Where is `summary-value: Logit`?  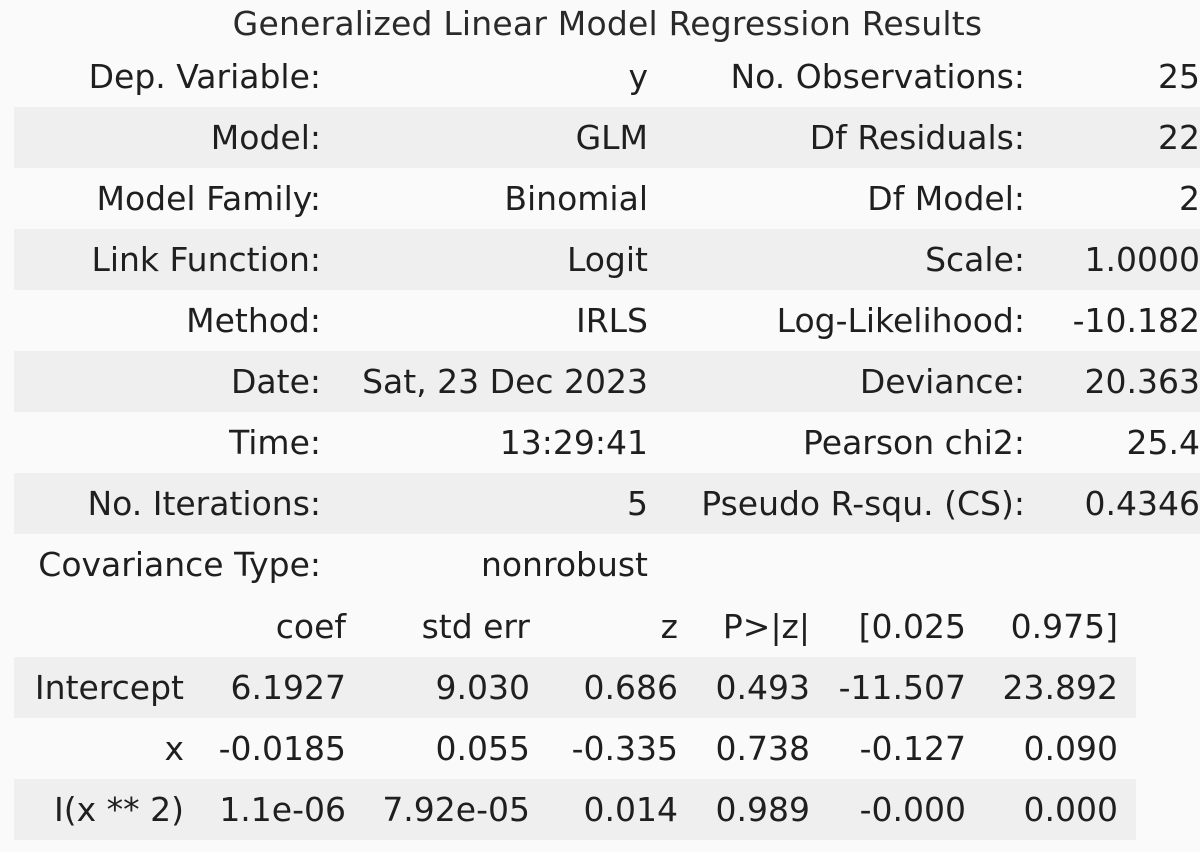
summary-value: Logit is located at coordinates (484, 259).